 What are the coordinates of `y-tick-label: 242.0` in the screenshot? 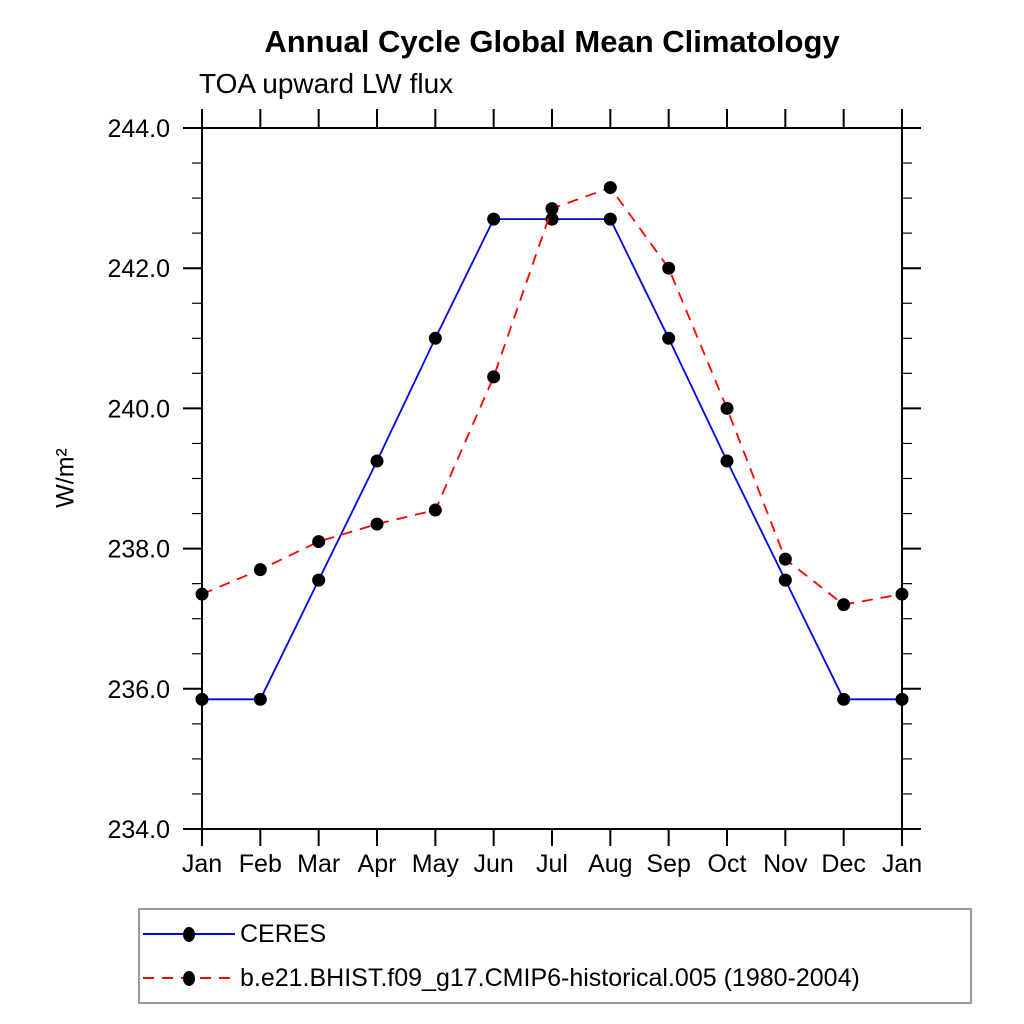 It's located at (138, 269).